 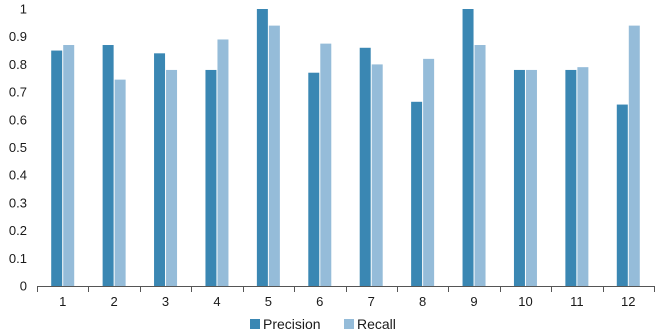 What do you see at coordinates (255, 324) in the screenshot?
I see `legend-swatch-precision` at bounding box center [255, 324].